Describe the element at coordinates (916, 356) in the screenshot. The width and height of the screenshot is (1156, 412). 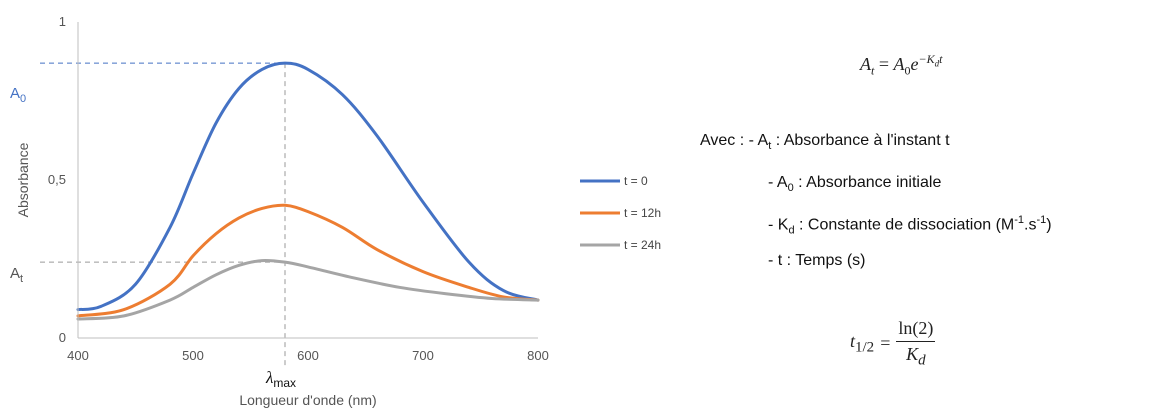
I see `half-life-denominator: Kd` at that location.